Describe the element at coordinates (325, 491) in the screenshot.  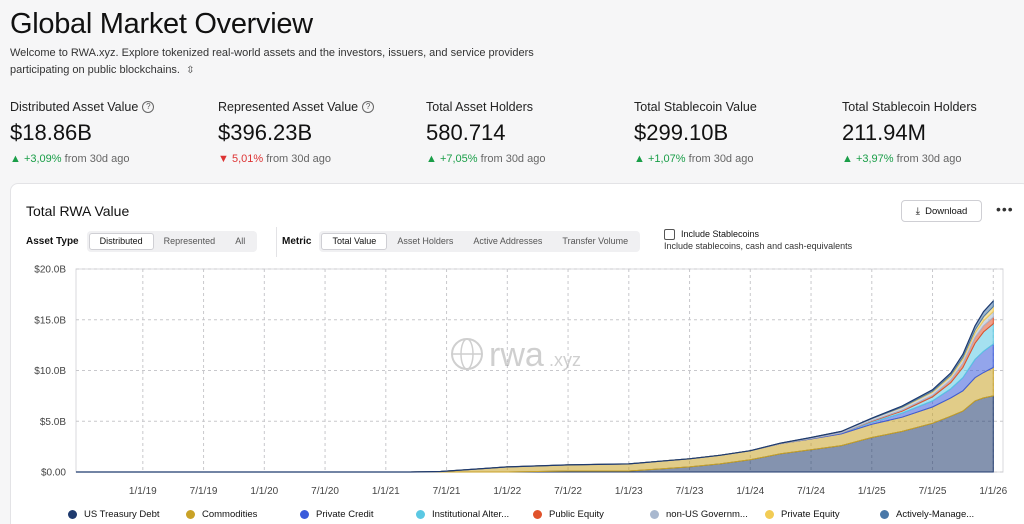
I see `x-tick-label: 7/1/20` at that location.